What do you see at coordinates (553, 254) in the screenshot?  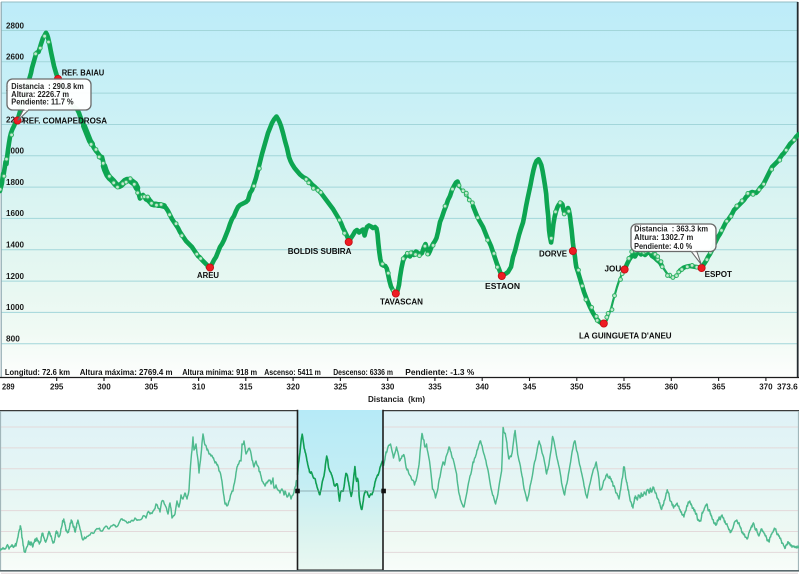 I see `svg-text: DORVE` at bounding box center [553, 254].